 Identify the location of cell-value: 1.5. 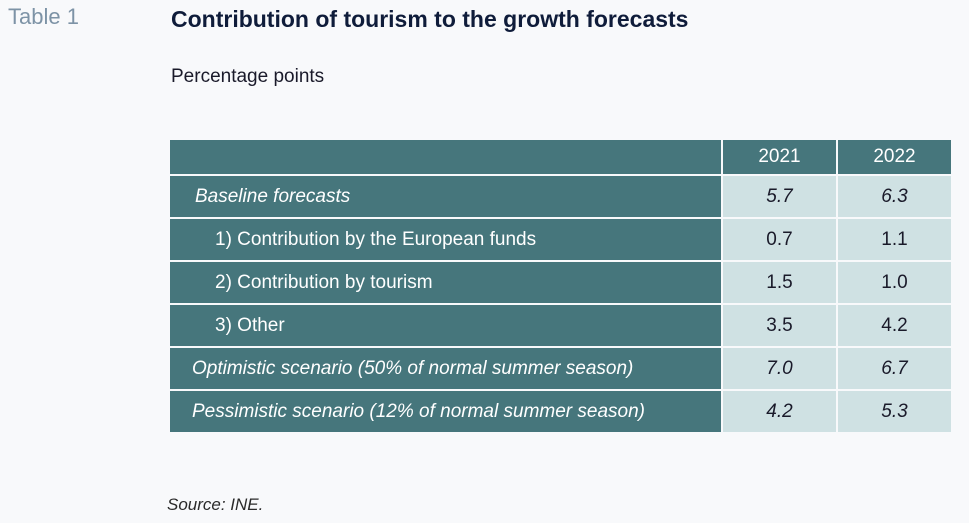
(779, 282).